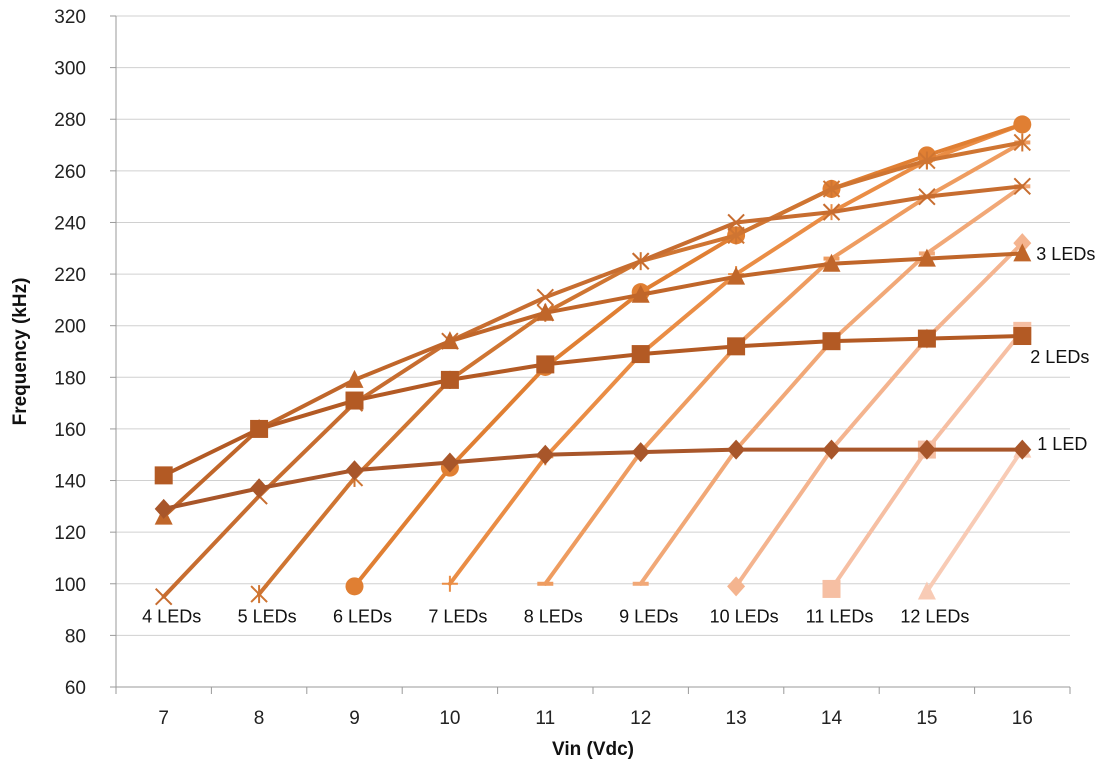  Describe the element at coordinates (1022, 718) in the screenshot. I see `x-tick-label: 16` at that location.